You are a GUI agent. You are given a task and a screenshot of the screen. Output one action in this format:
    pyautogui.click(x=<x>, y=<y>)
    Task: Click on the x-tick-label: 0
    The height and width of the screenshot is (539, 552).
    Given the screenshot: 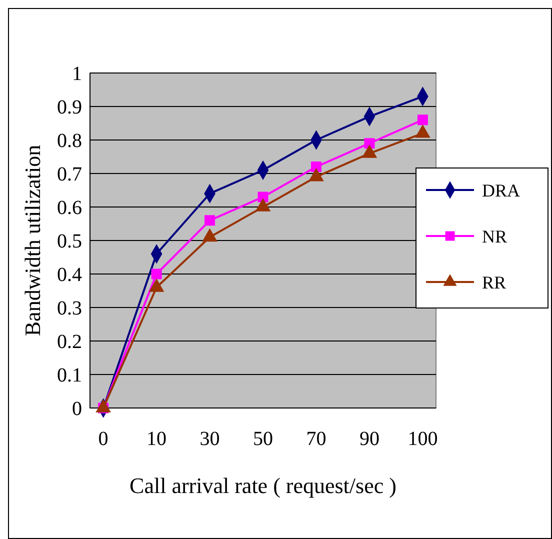 What is the action you would take?
    pyautogui.click(x=103, y=439)
    